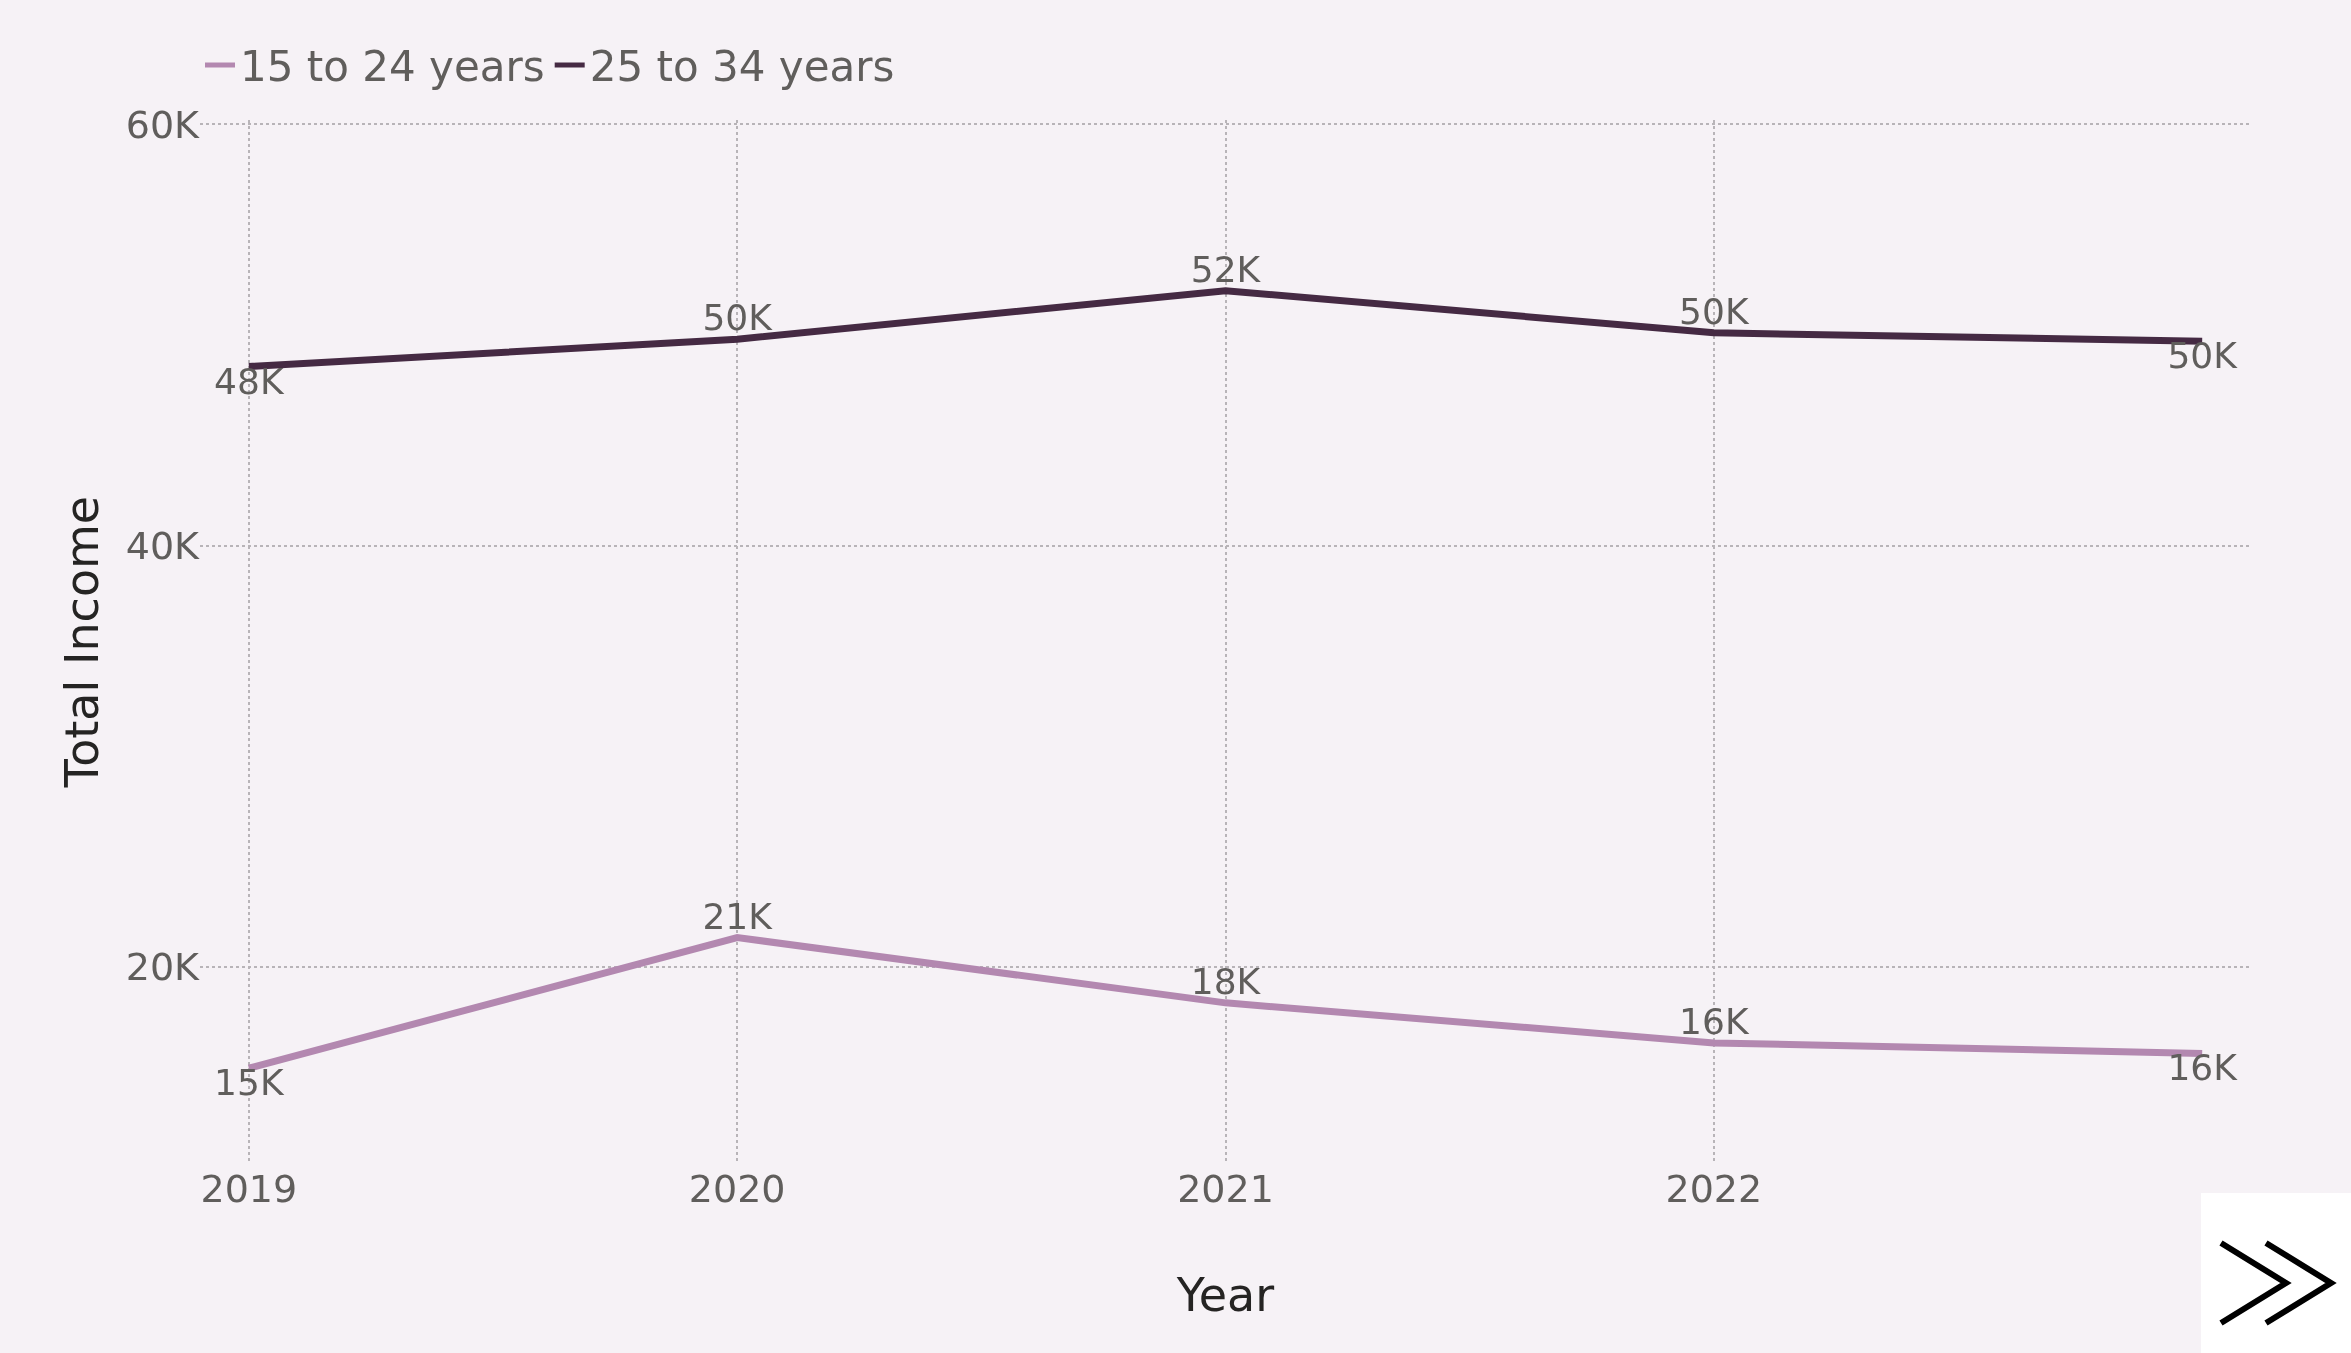 The width and height of the screenshot is (2351, 1353). I want to click on x-axis-title: Year, so click(1225, 1295).